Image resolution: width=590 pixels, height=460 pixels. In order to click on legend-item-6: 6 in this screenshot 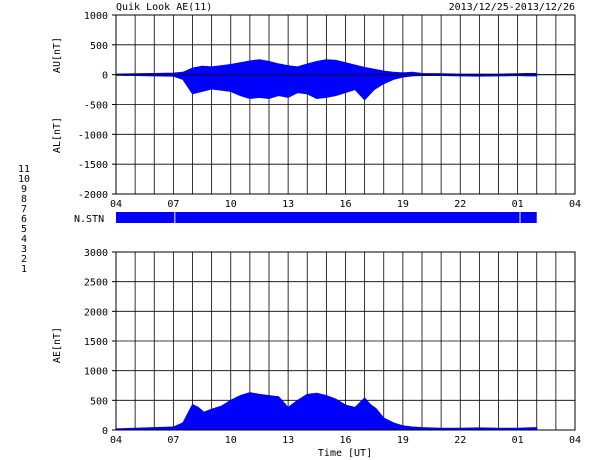, I will do `click(24, 219)`.